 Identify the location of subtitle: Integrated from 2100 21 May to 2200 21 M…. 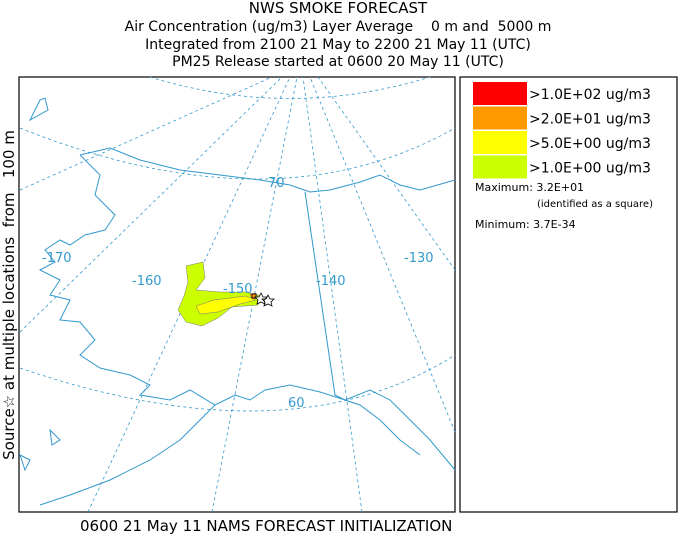
(338, 45).